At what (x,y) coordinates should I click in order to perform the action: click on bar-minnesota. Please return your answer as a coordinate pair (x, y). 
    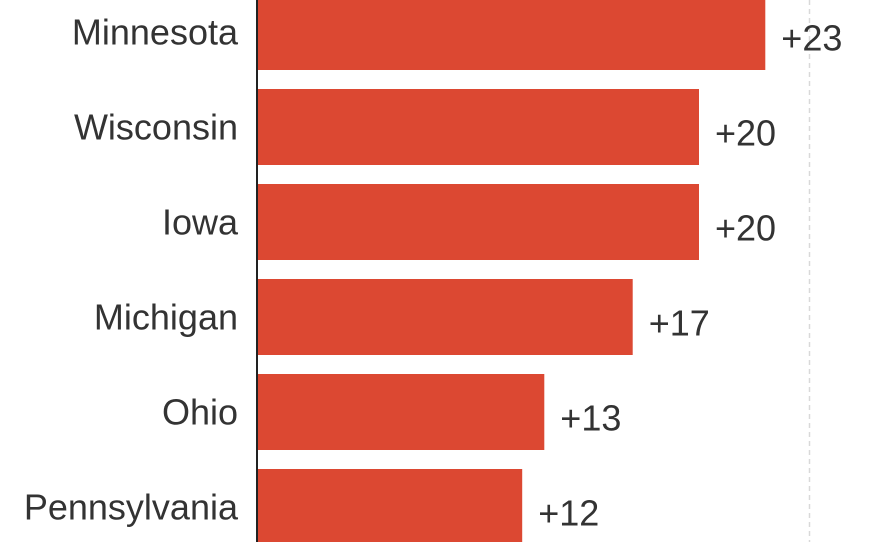
    Looking at the image, I should click on (511, 35).